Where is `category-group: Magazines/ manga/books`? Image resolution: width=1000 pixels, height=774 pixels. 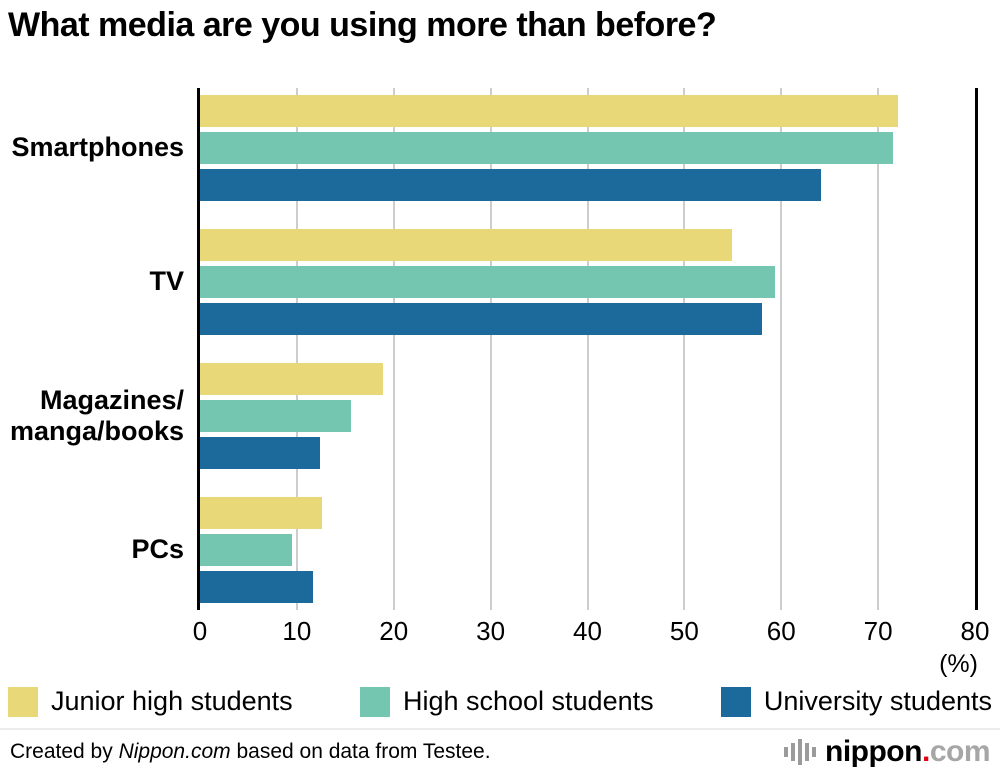
category-group: Magazines/ manga/books is located at coordinates (487, 416).